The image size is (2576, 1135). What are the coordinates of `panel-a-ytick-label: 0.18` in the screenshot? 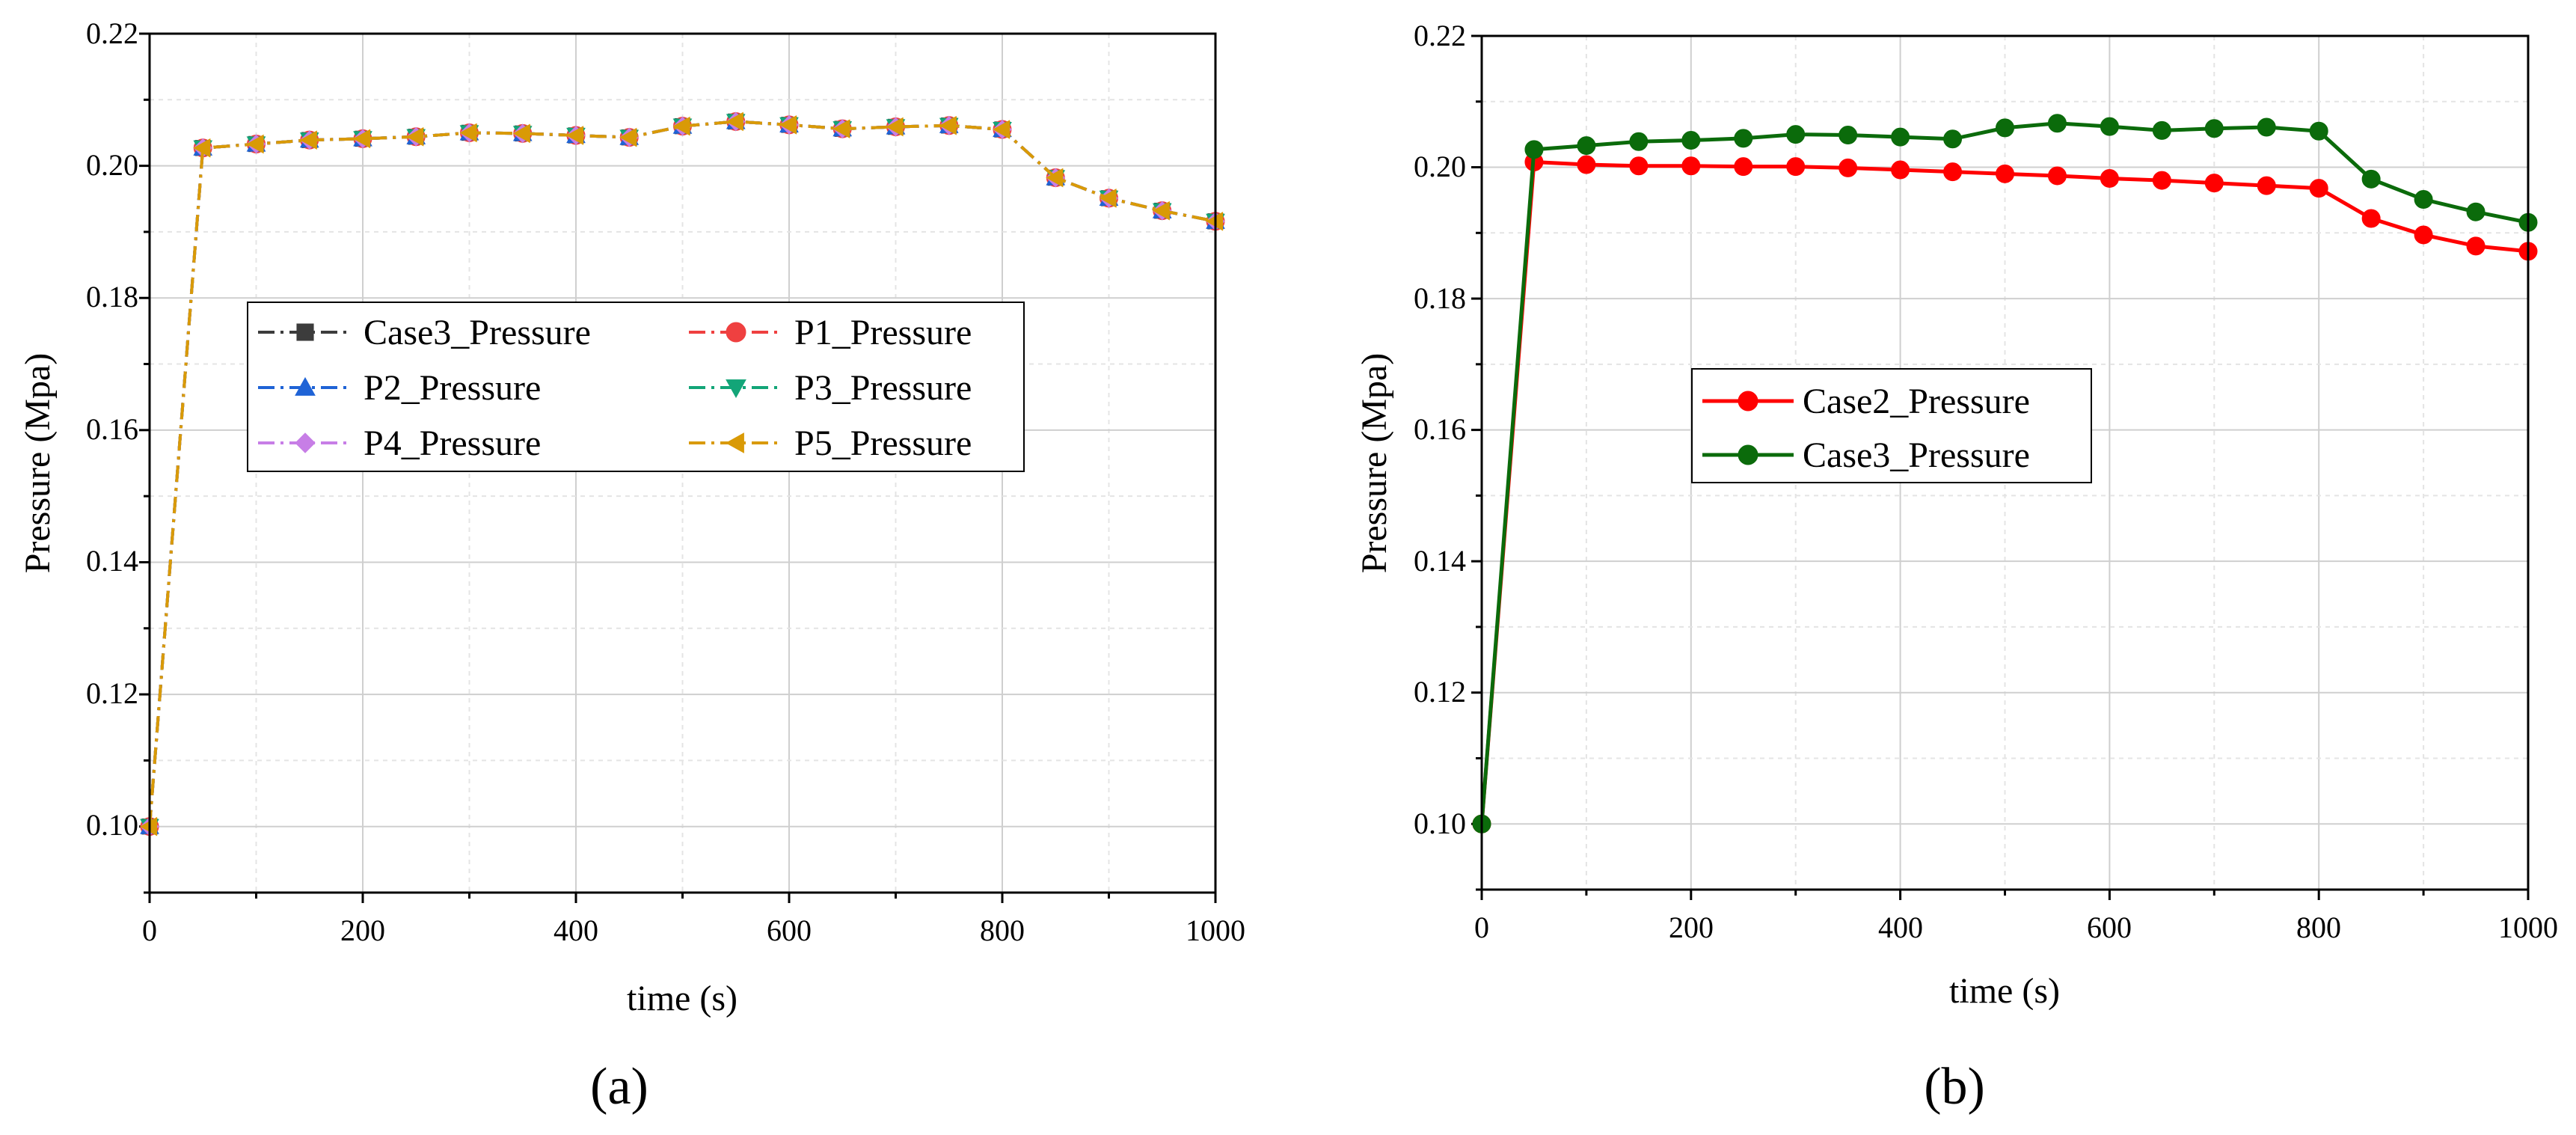 It's located at (112, 296).